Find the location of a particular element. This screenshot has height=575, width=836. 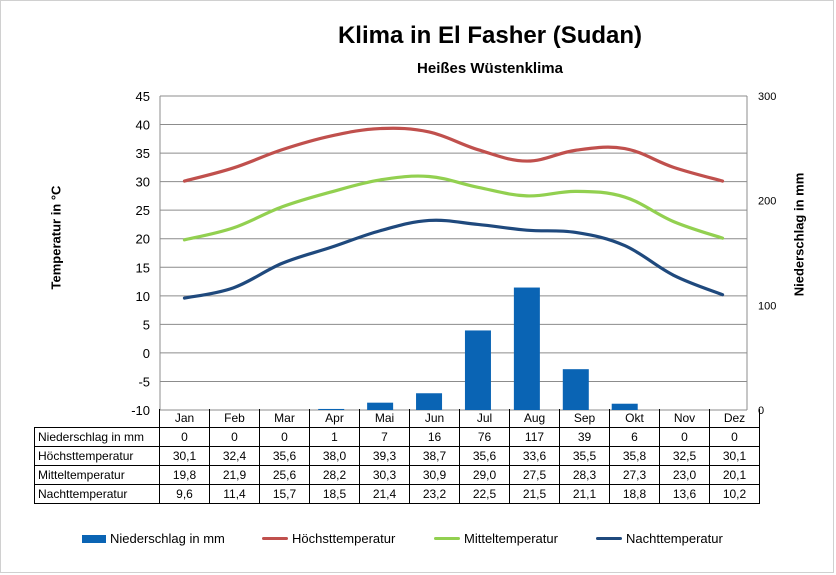

data-label: 9,6 is located at coordinates (184, 494).